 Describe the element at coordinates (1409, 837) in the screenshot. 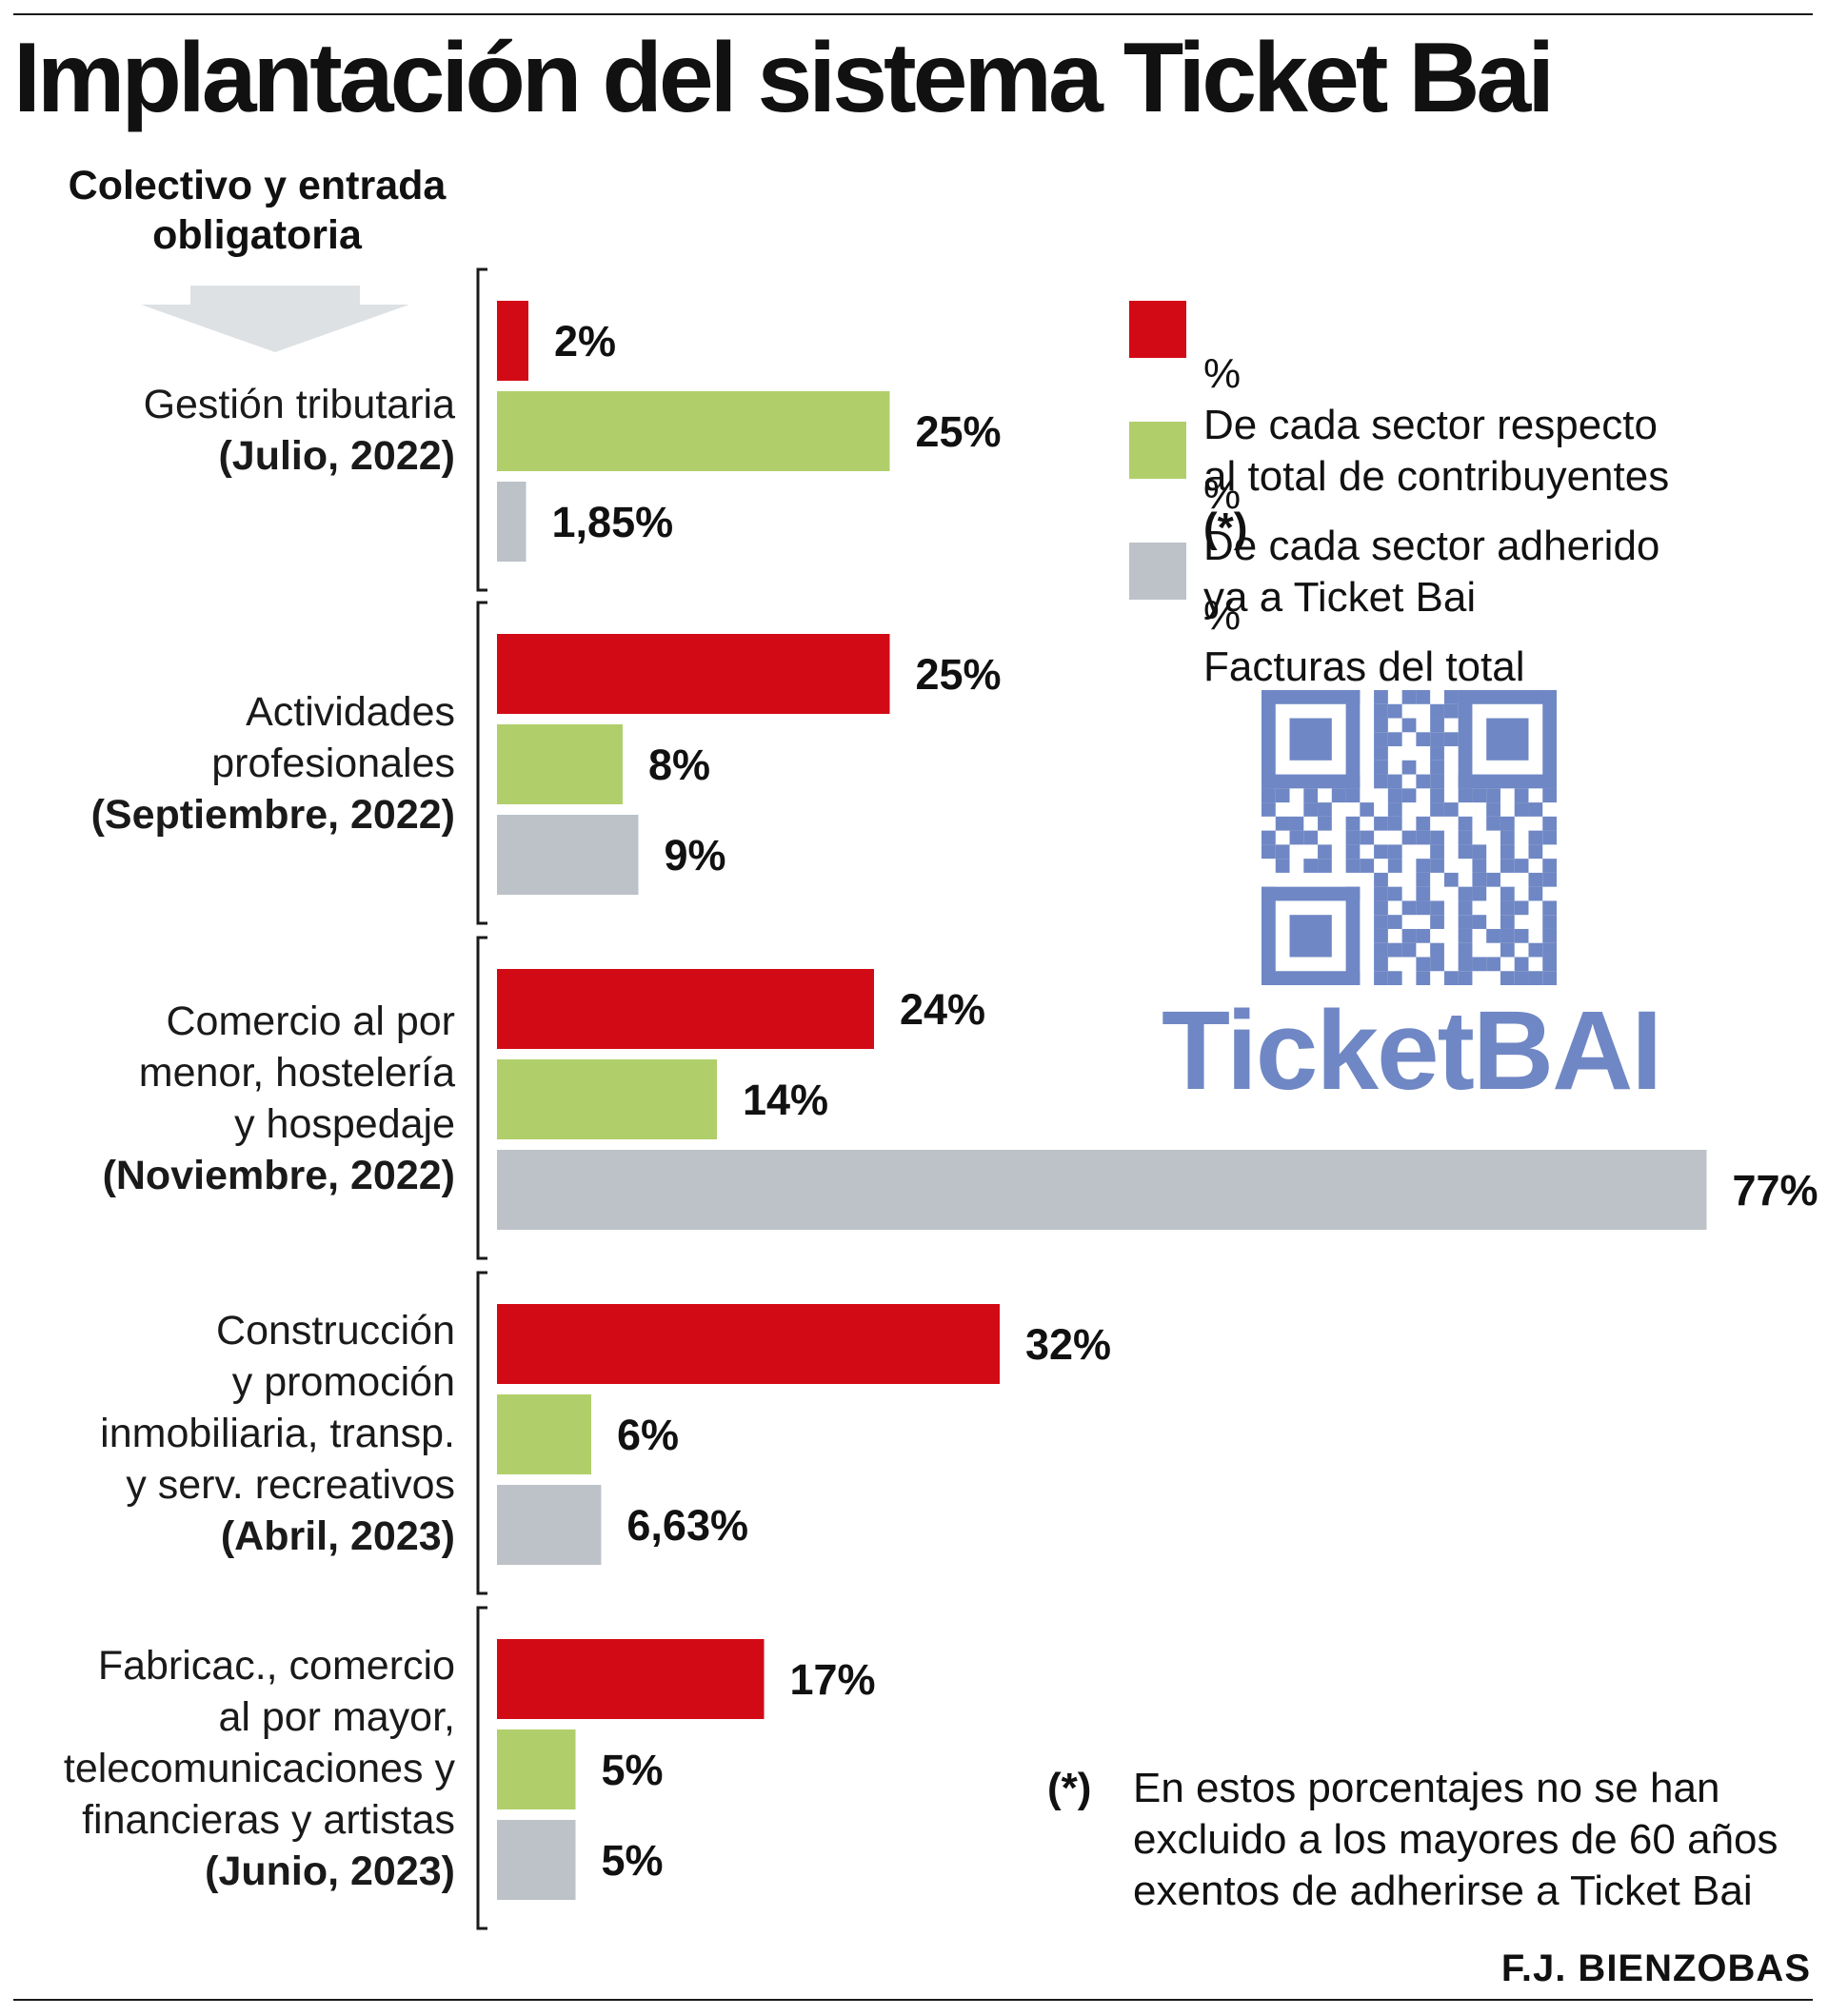

I see `qr-code-icon` at that location.